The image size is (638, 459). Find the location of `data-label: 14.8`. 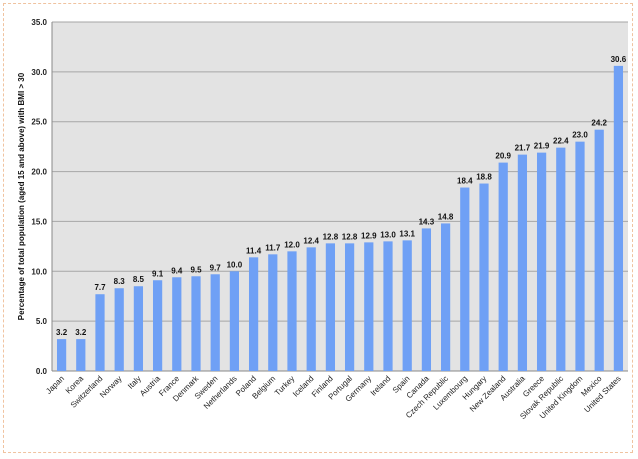

data-label: 14.8 is located at coordinates (446, 216).